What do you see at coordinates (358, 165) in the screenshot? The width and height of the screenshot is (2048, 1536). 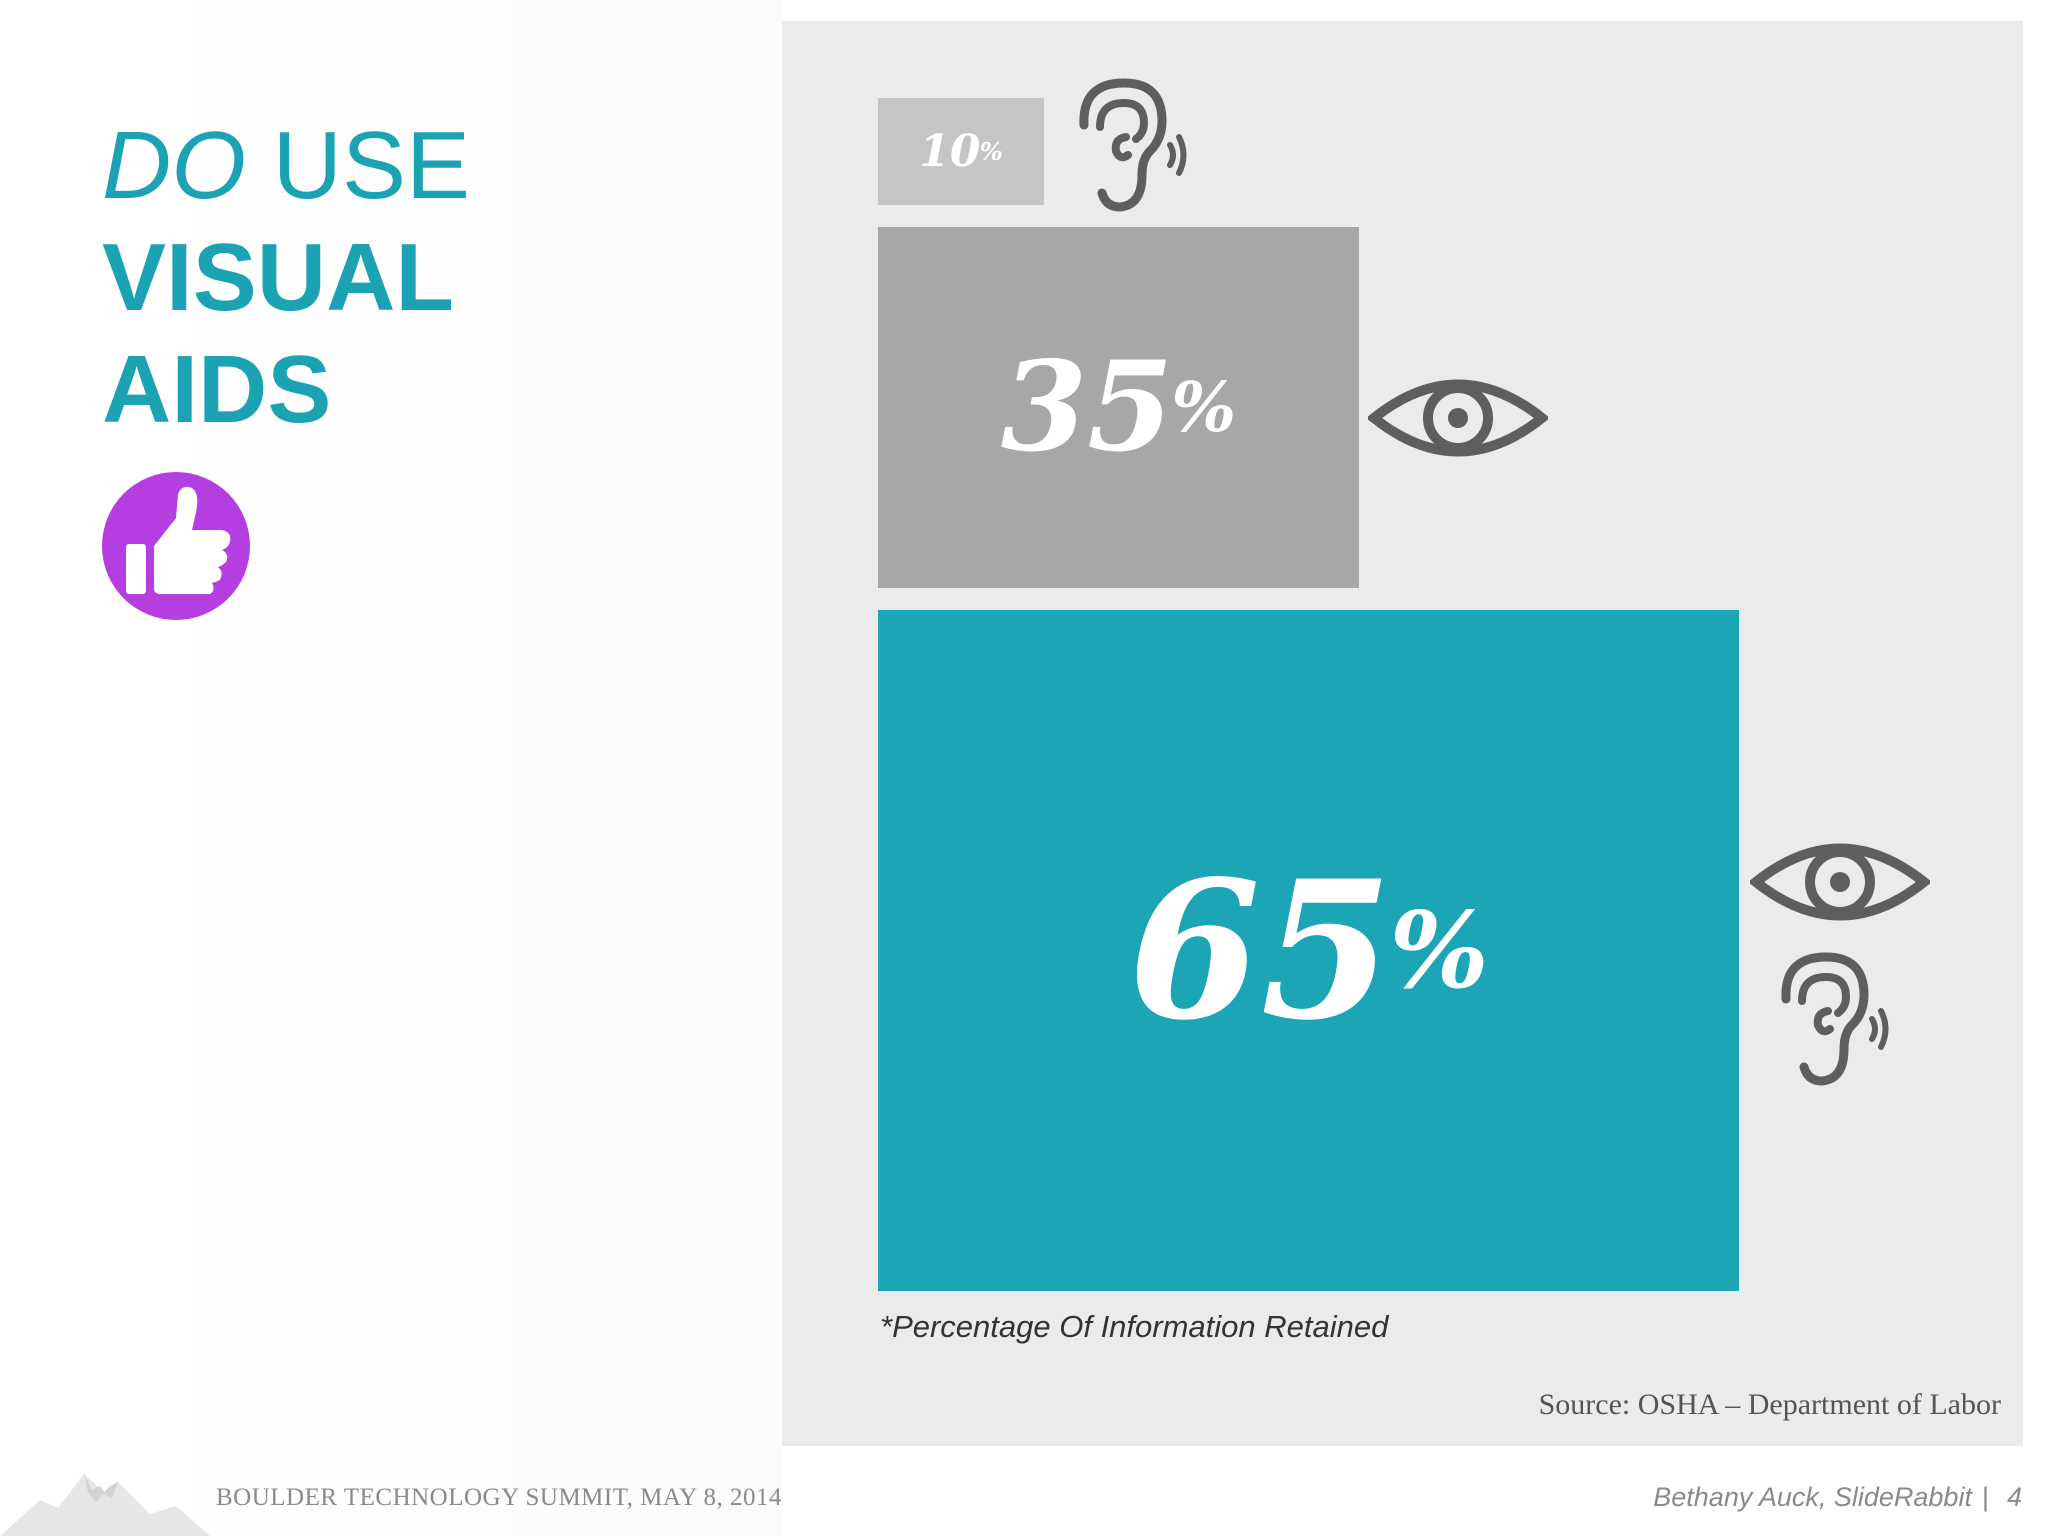 I see `title-use: USE` at bounding box center [358, 165].